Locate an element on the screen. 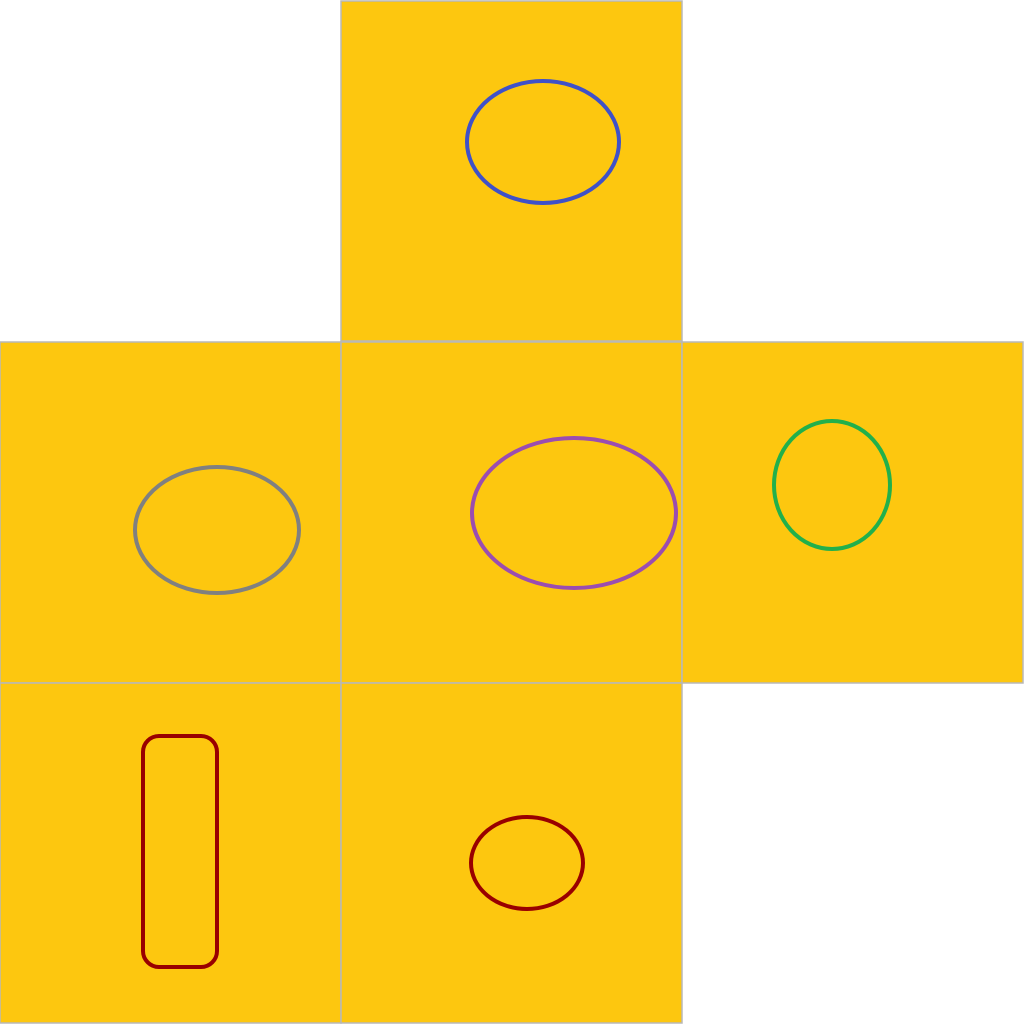 This screenshot has height=1024, width=1024. face-right is located at coordinates (852, 512).